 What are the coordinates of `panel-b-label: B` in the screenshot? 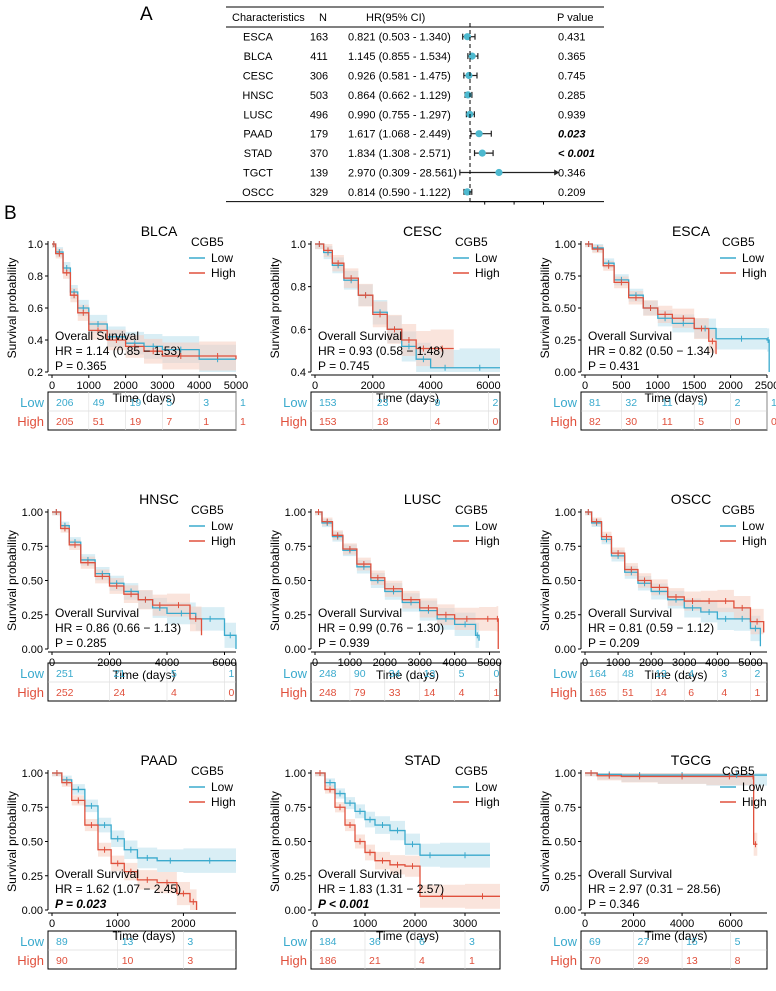 It's located at (10, 213).